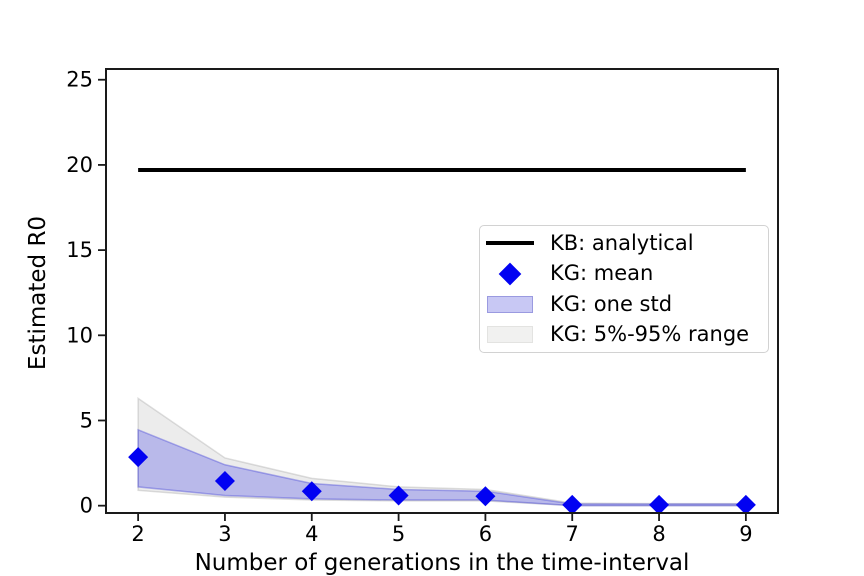  I want to click on legend-label: KG: mean, so click(602, 273).